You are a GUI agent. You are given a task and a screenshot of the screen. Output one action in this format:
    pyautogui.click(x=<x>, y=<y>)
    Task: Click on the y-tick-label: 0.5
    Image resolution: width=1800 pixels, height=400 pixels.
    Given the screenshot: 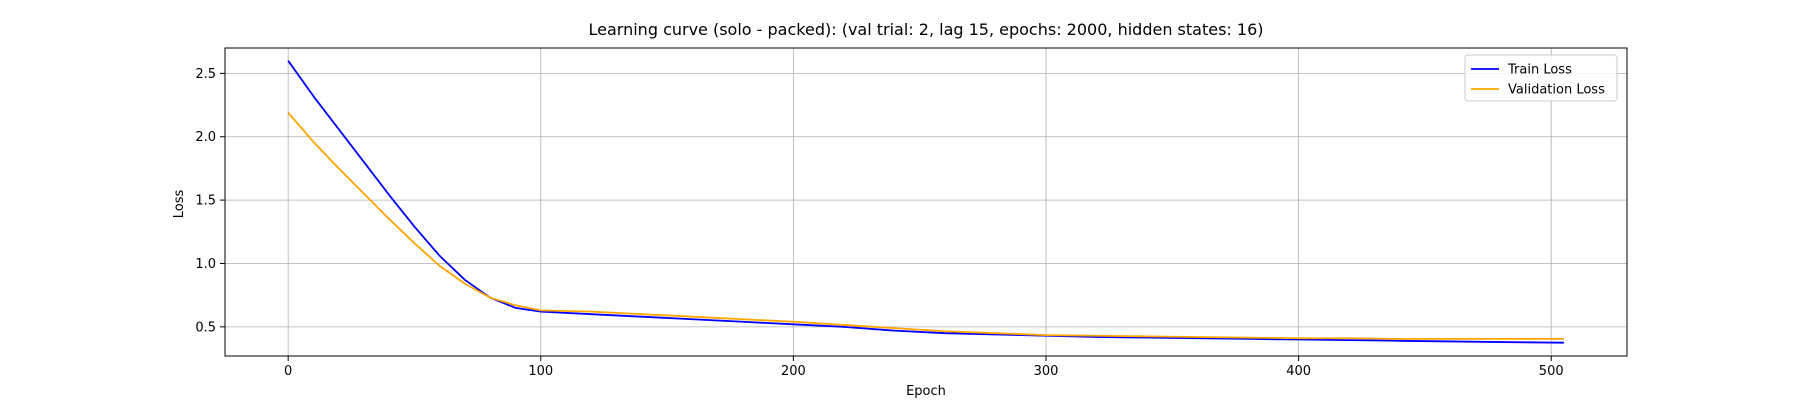 What is the action you would take?
    pyautogui.click(x=205, y=327)
    